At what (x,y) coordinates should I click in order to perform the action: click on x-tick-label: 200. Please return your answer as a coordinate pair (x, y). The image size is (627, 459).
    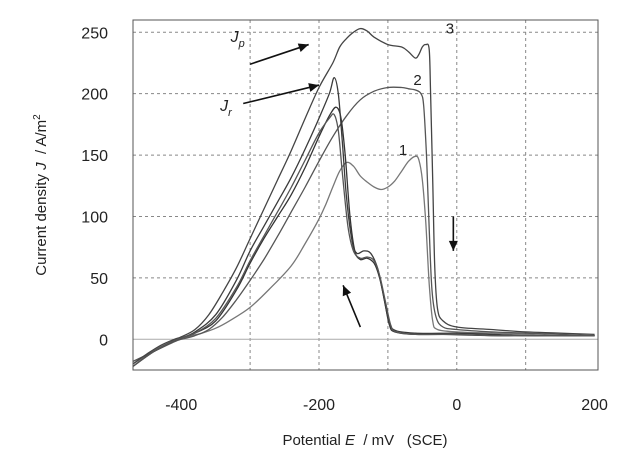
    Looking at the image, I should click on (594, 405).